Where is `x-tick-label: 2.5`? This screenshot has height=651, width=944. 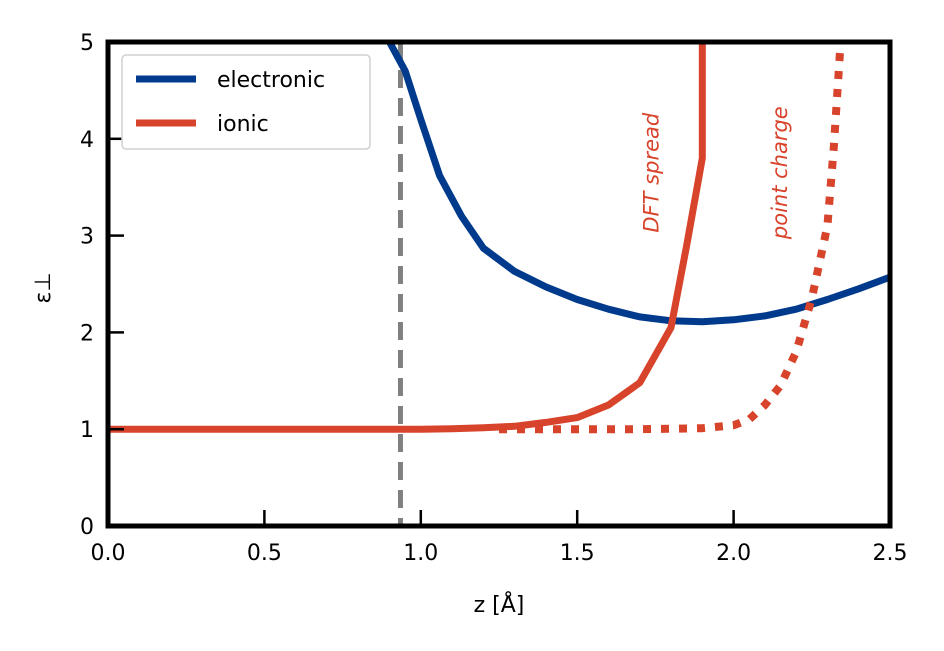
x-tick-label: 2.5 is located at coordinates (890, 553).